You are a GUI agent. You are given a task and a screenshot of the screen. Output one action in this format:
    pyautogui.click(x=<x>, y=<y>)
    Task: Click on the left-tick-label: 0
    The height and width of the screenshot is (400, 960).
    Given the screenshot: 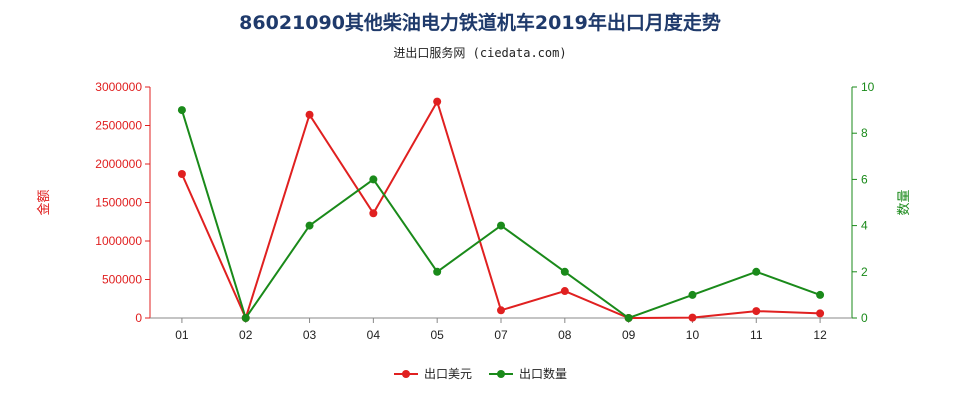 What is the action you would take?
    pyautogui.click(x=138, y=318)
    